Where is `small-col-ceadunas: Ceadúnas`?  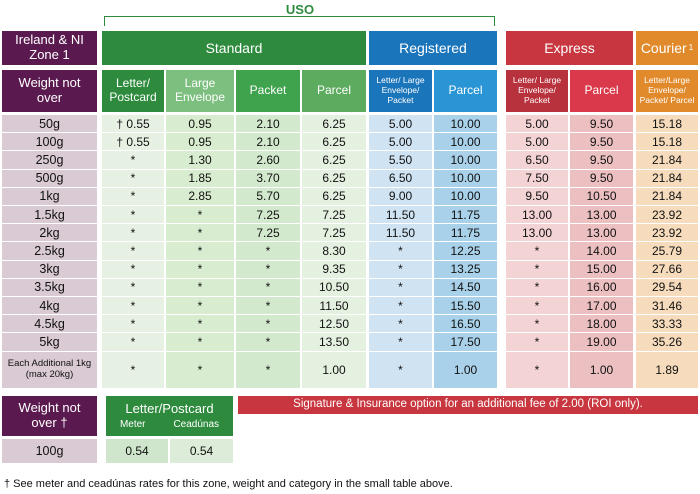
small-col-ceadunas: Ceadúnas is located at coordinates (196, 424).